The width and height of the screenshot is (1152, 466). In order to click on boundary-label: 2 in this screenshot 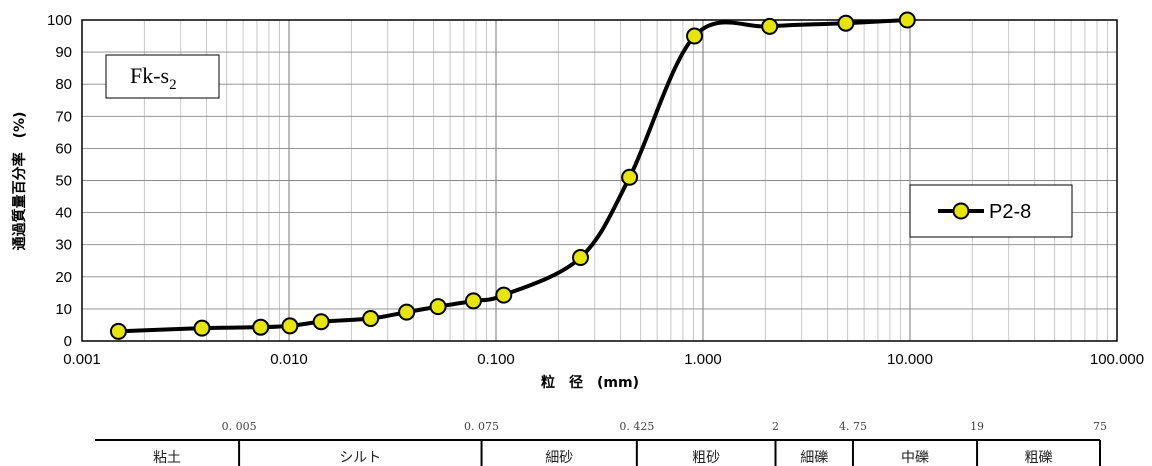, I will do `click(775, 426)`.